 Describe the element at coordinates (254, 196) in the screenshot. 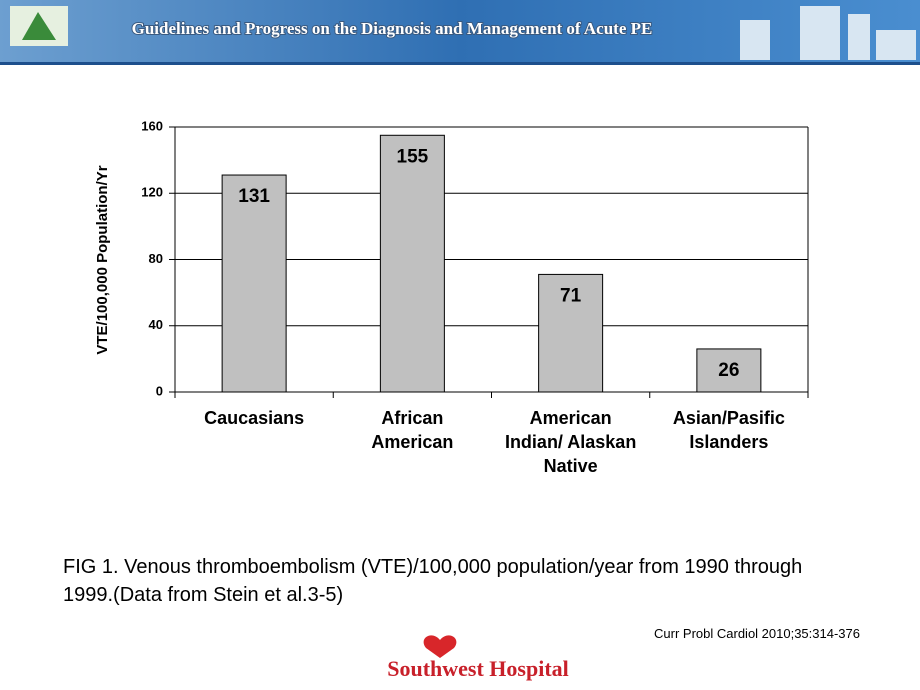

I see `data-label: 131` at that location.